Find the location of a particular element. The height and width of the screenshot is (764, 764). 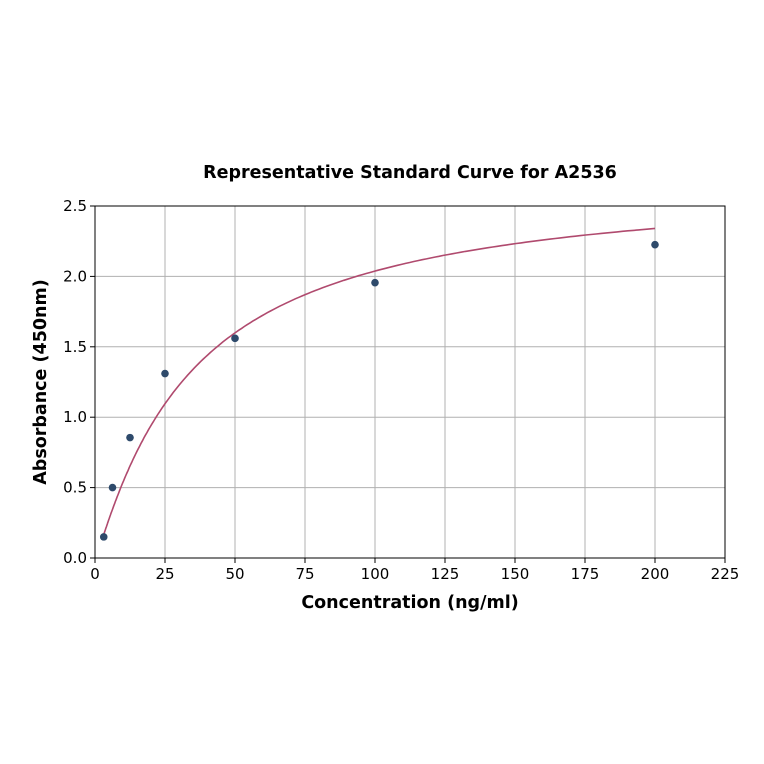

chart-title: Representative Standard Curve for A2536 is located at coordinates (410, 173).